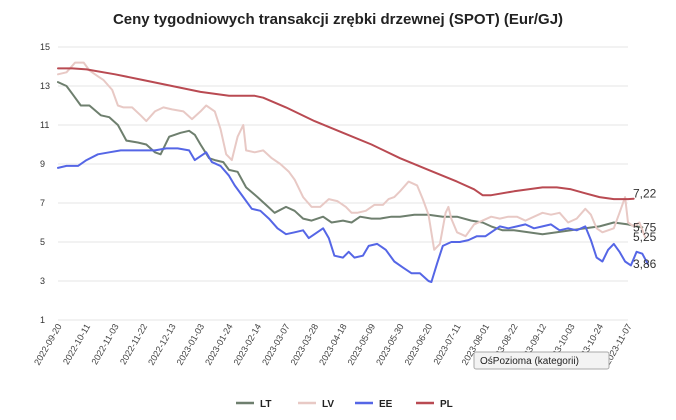  What do you see at coordinates (419, 344) in the screenshot?
I see `x-tick-label: 2023-06-20` at bounding box center [419, 344].